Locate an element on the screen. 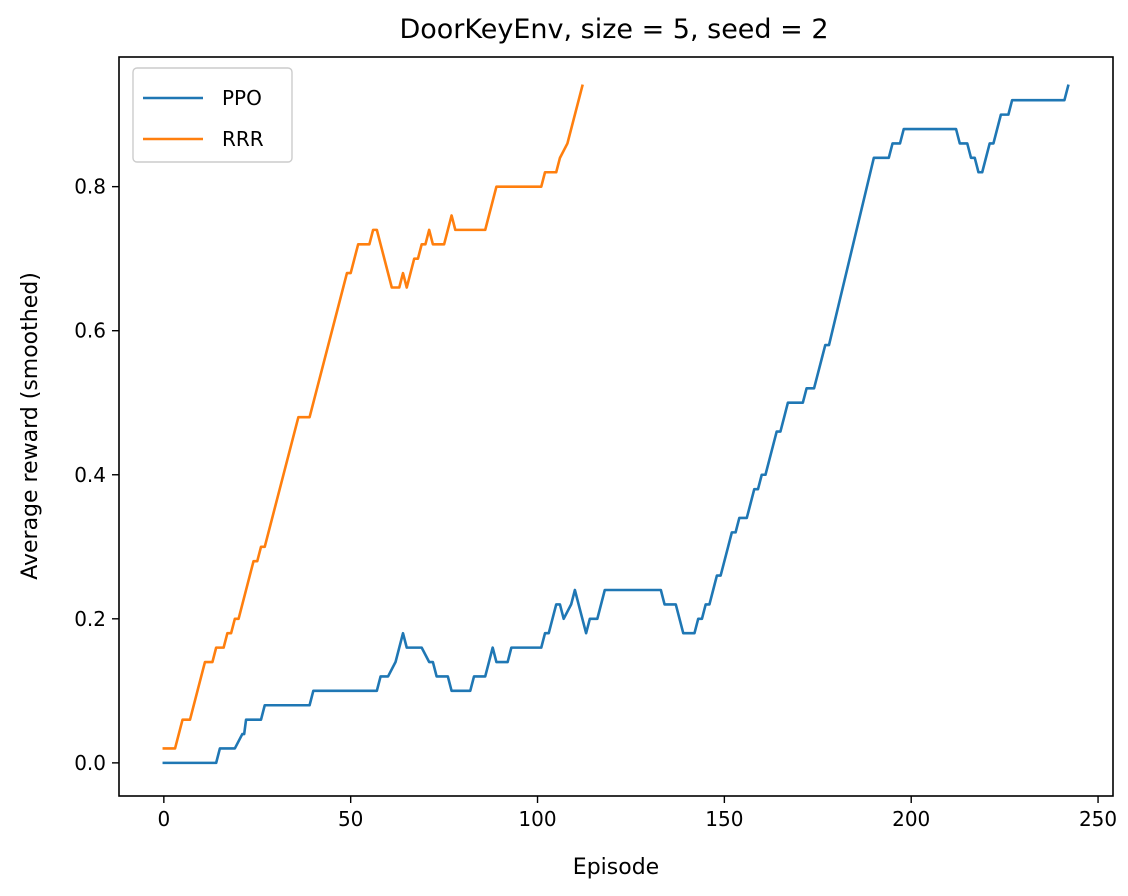 This screenshot has width=1128, height=896. y-axis-label: Average reward (smoothed) is located at coordinates (30, 426).